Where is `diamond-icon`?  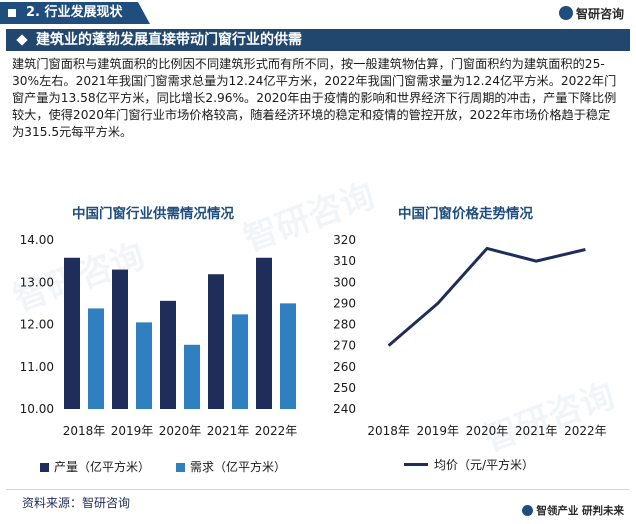
diamond-icon is located at coordinates (21, 39).